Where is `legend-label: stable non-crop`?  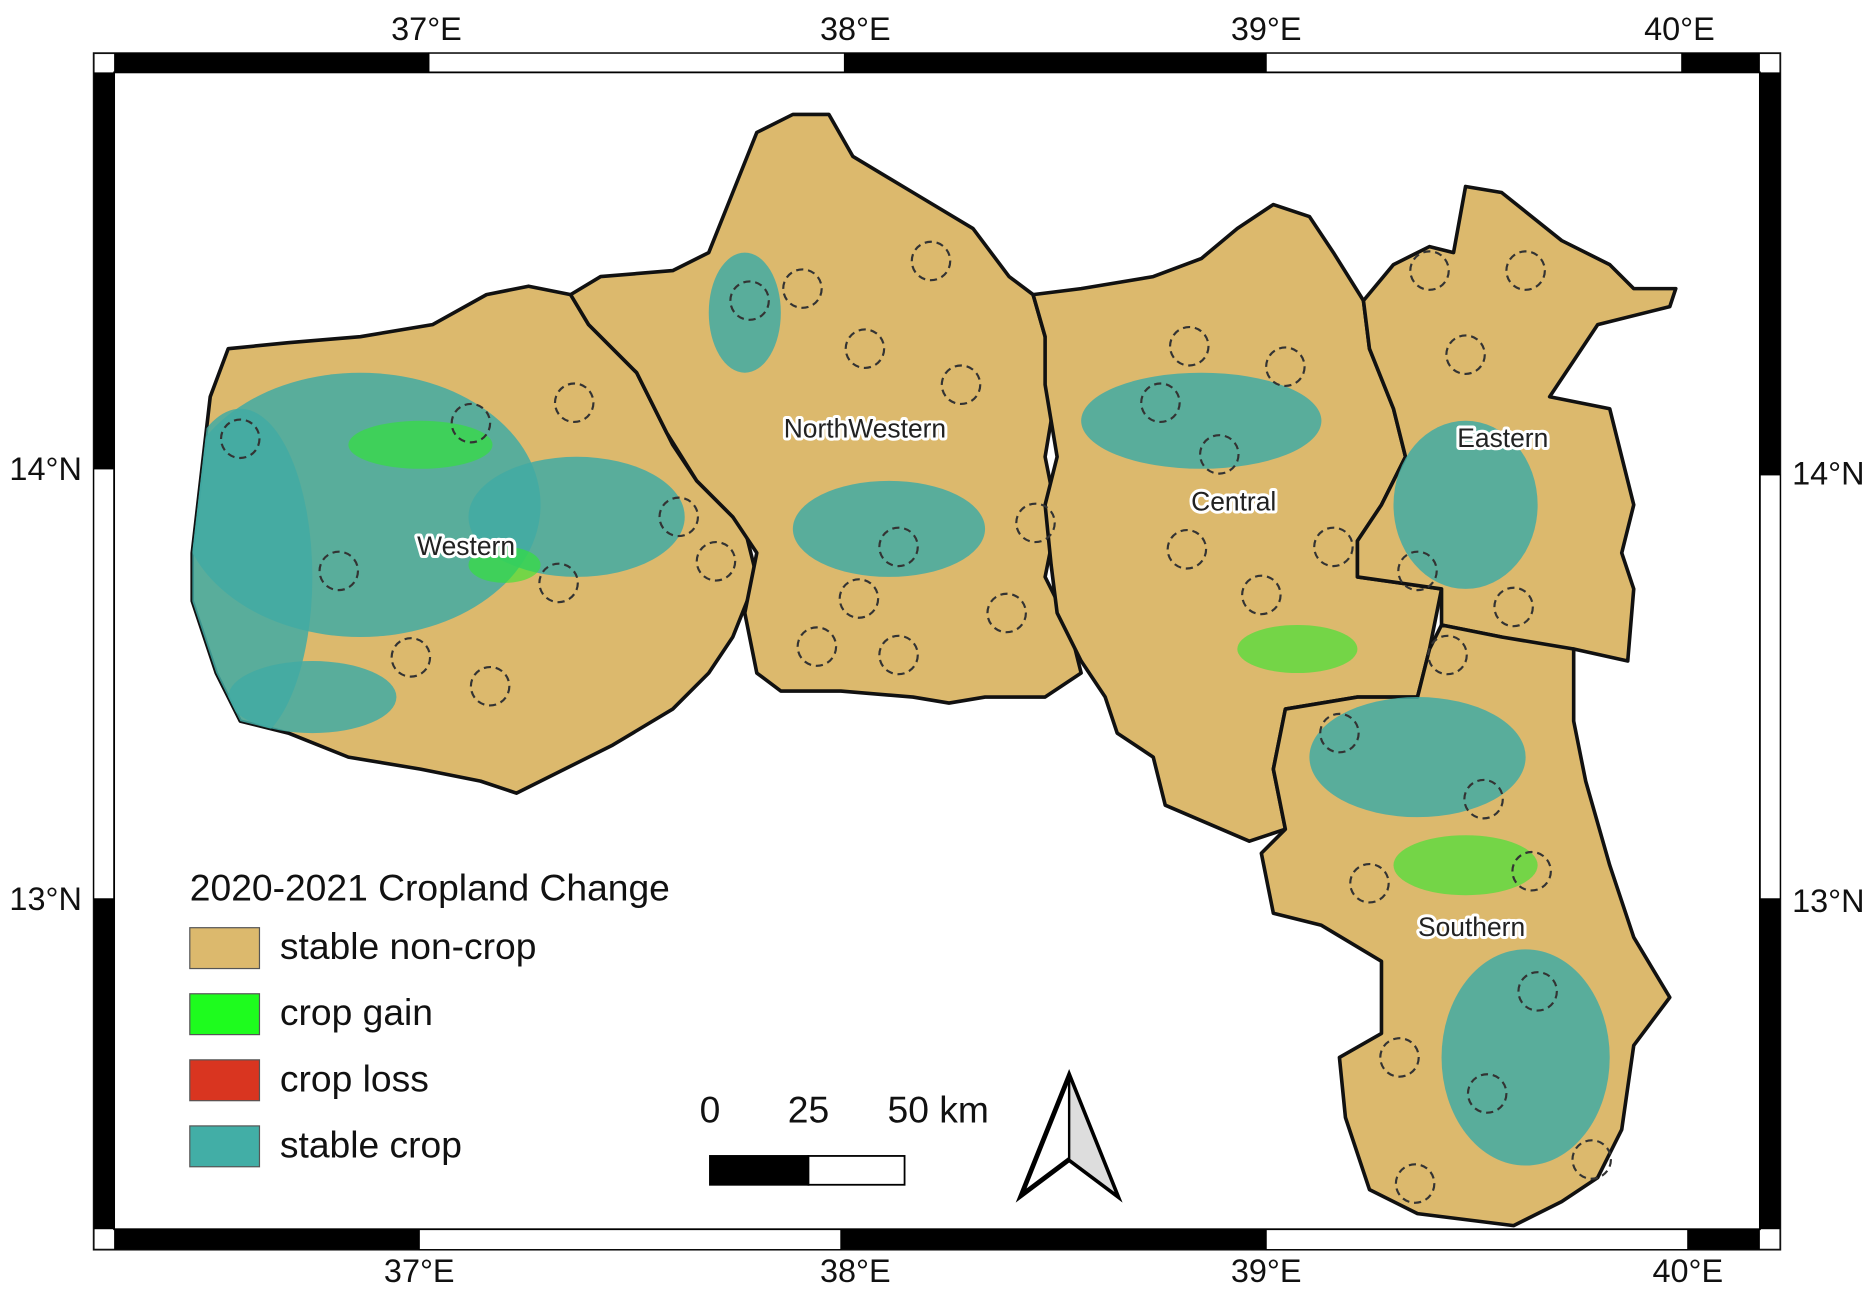
legend-label: stable non-crop is located at coordinates (408, 946).